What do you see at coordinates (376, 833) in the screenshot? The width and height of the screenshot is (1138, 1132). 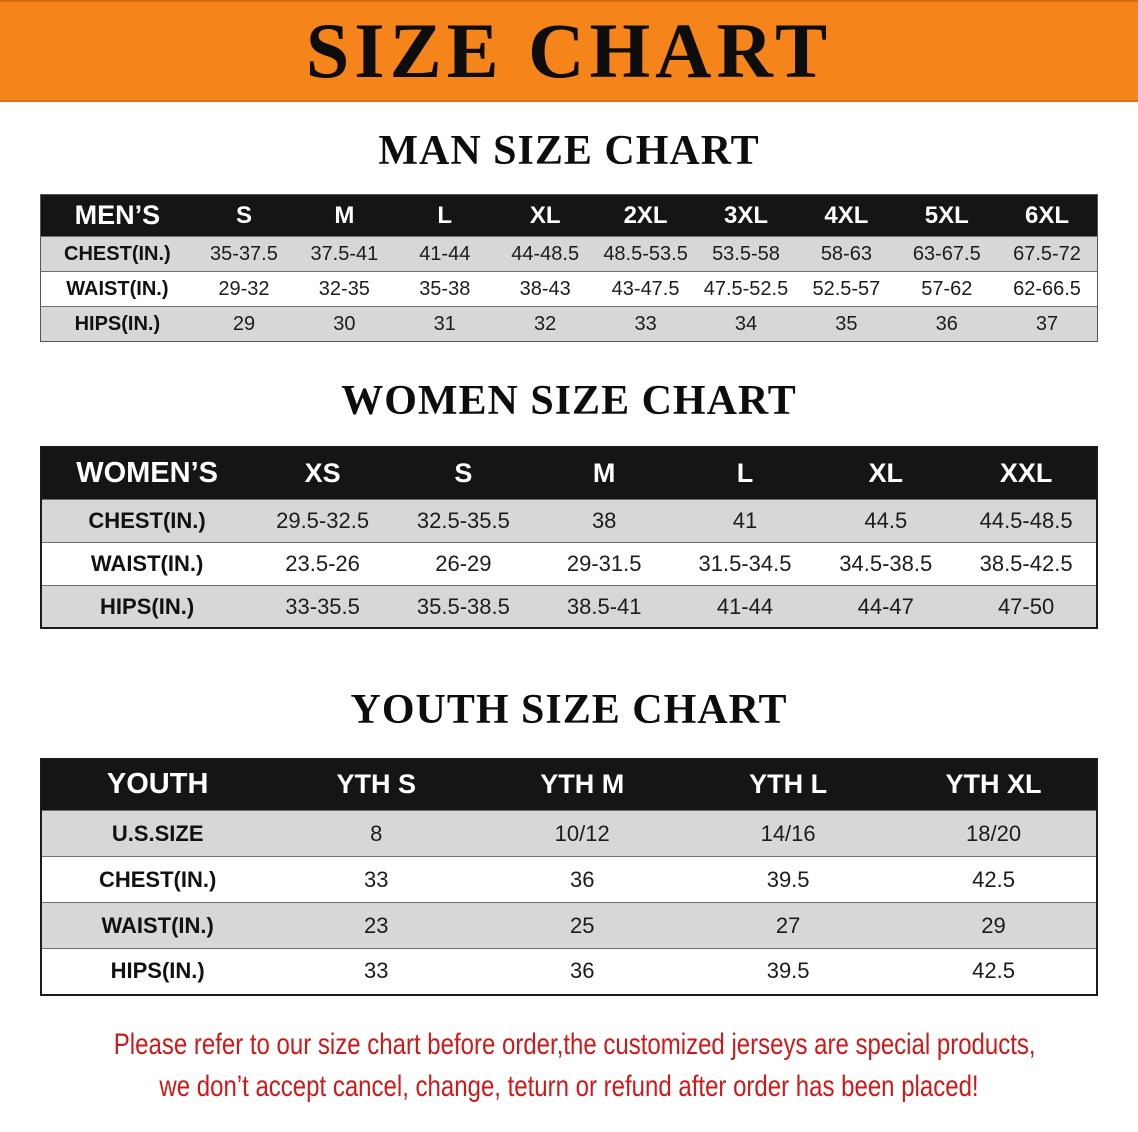 I see `value-cell: 8` at bounding box center [376, 833].